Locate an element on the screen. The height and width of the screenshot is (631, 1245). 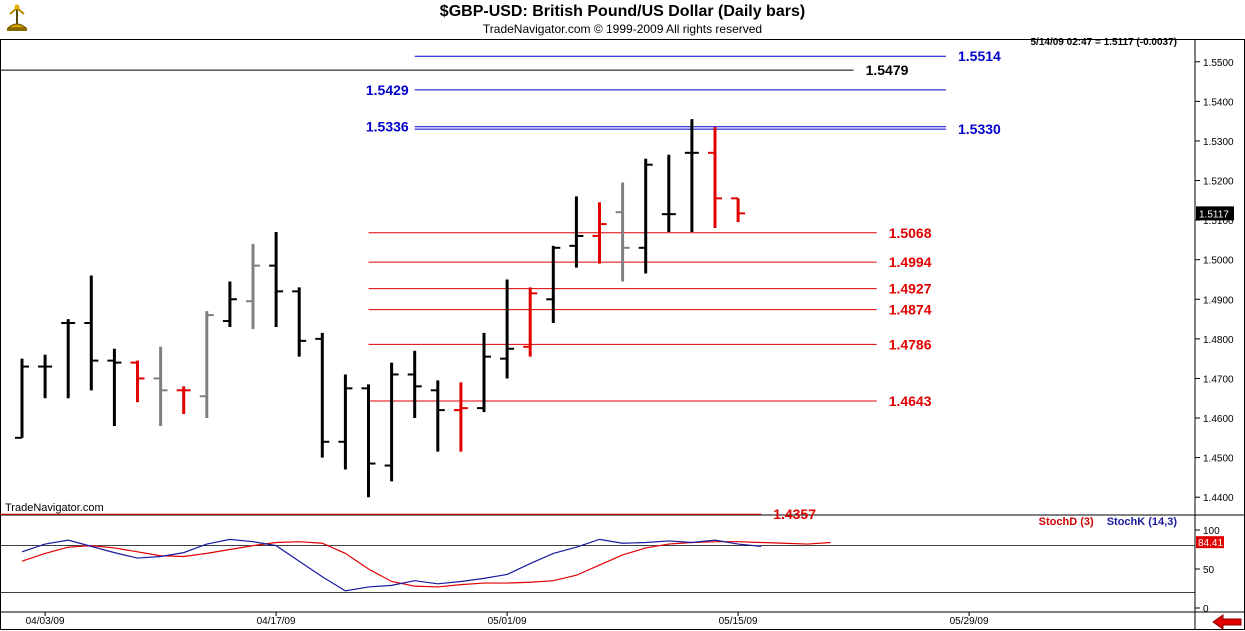
price-tick-label: 1.5200 is located at coordinates (1218, 182).